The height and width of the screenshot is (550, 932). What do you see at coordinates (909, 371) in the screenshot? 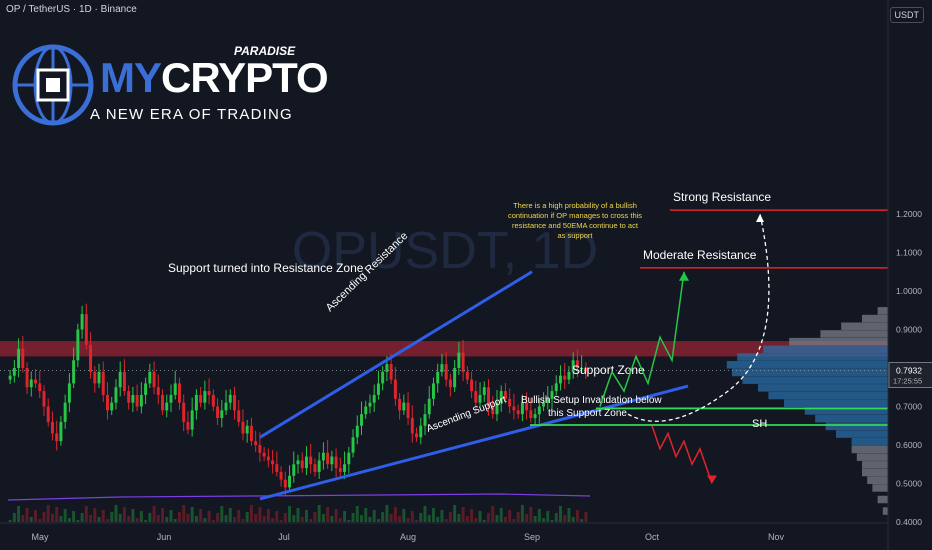
I see `price-badge-value: 0.7932` at bounding box center [909, 371].